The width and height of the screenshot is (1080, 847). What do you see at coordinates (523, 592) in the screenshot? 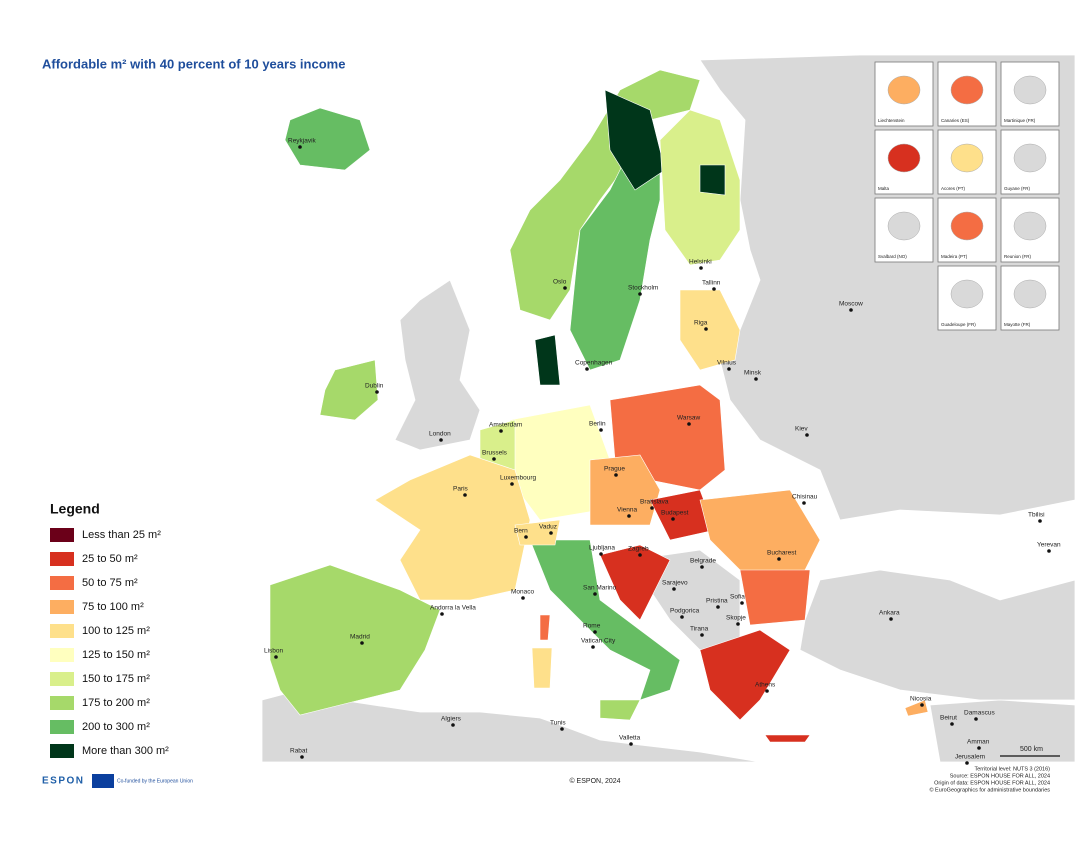
I see `city-label: Monaco` at bounding box center [523, 592].